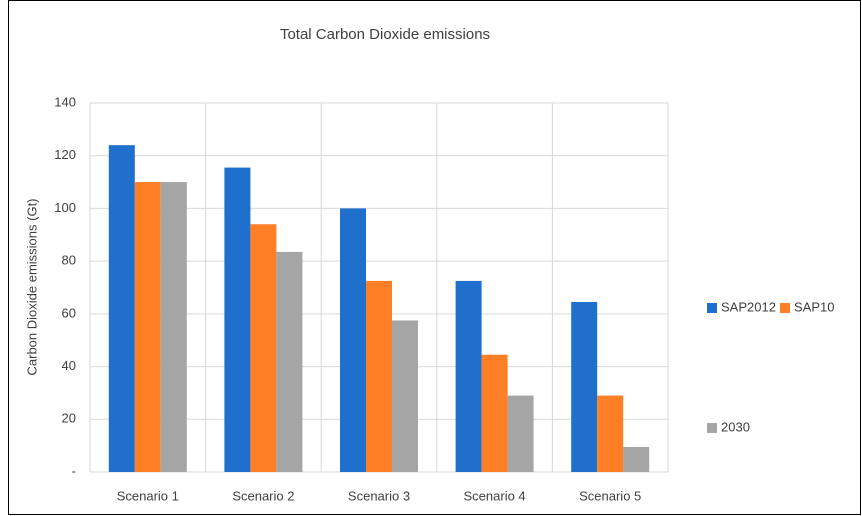 The image size is (862, 516). I want to click on y-tick-label: 120, so click(65, 154).